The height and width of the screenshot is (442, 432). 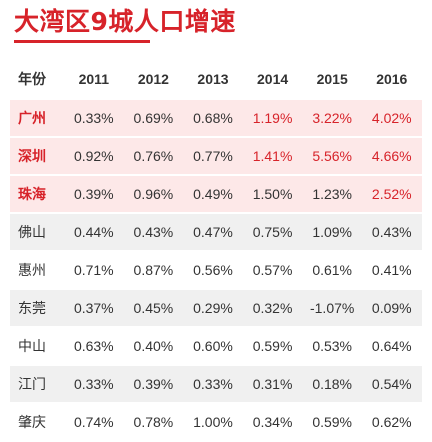 I want to click on row-value-cell: 0.57%, so click(x=272, y=270).